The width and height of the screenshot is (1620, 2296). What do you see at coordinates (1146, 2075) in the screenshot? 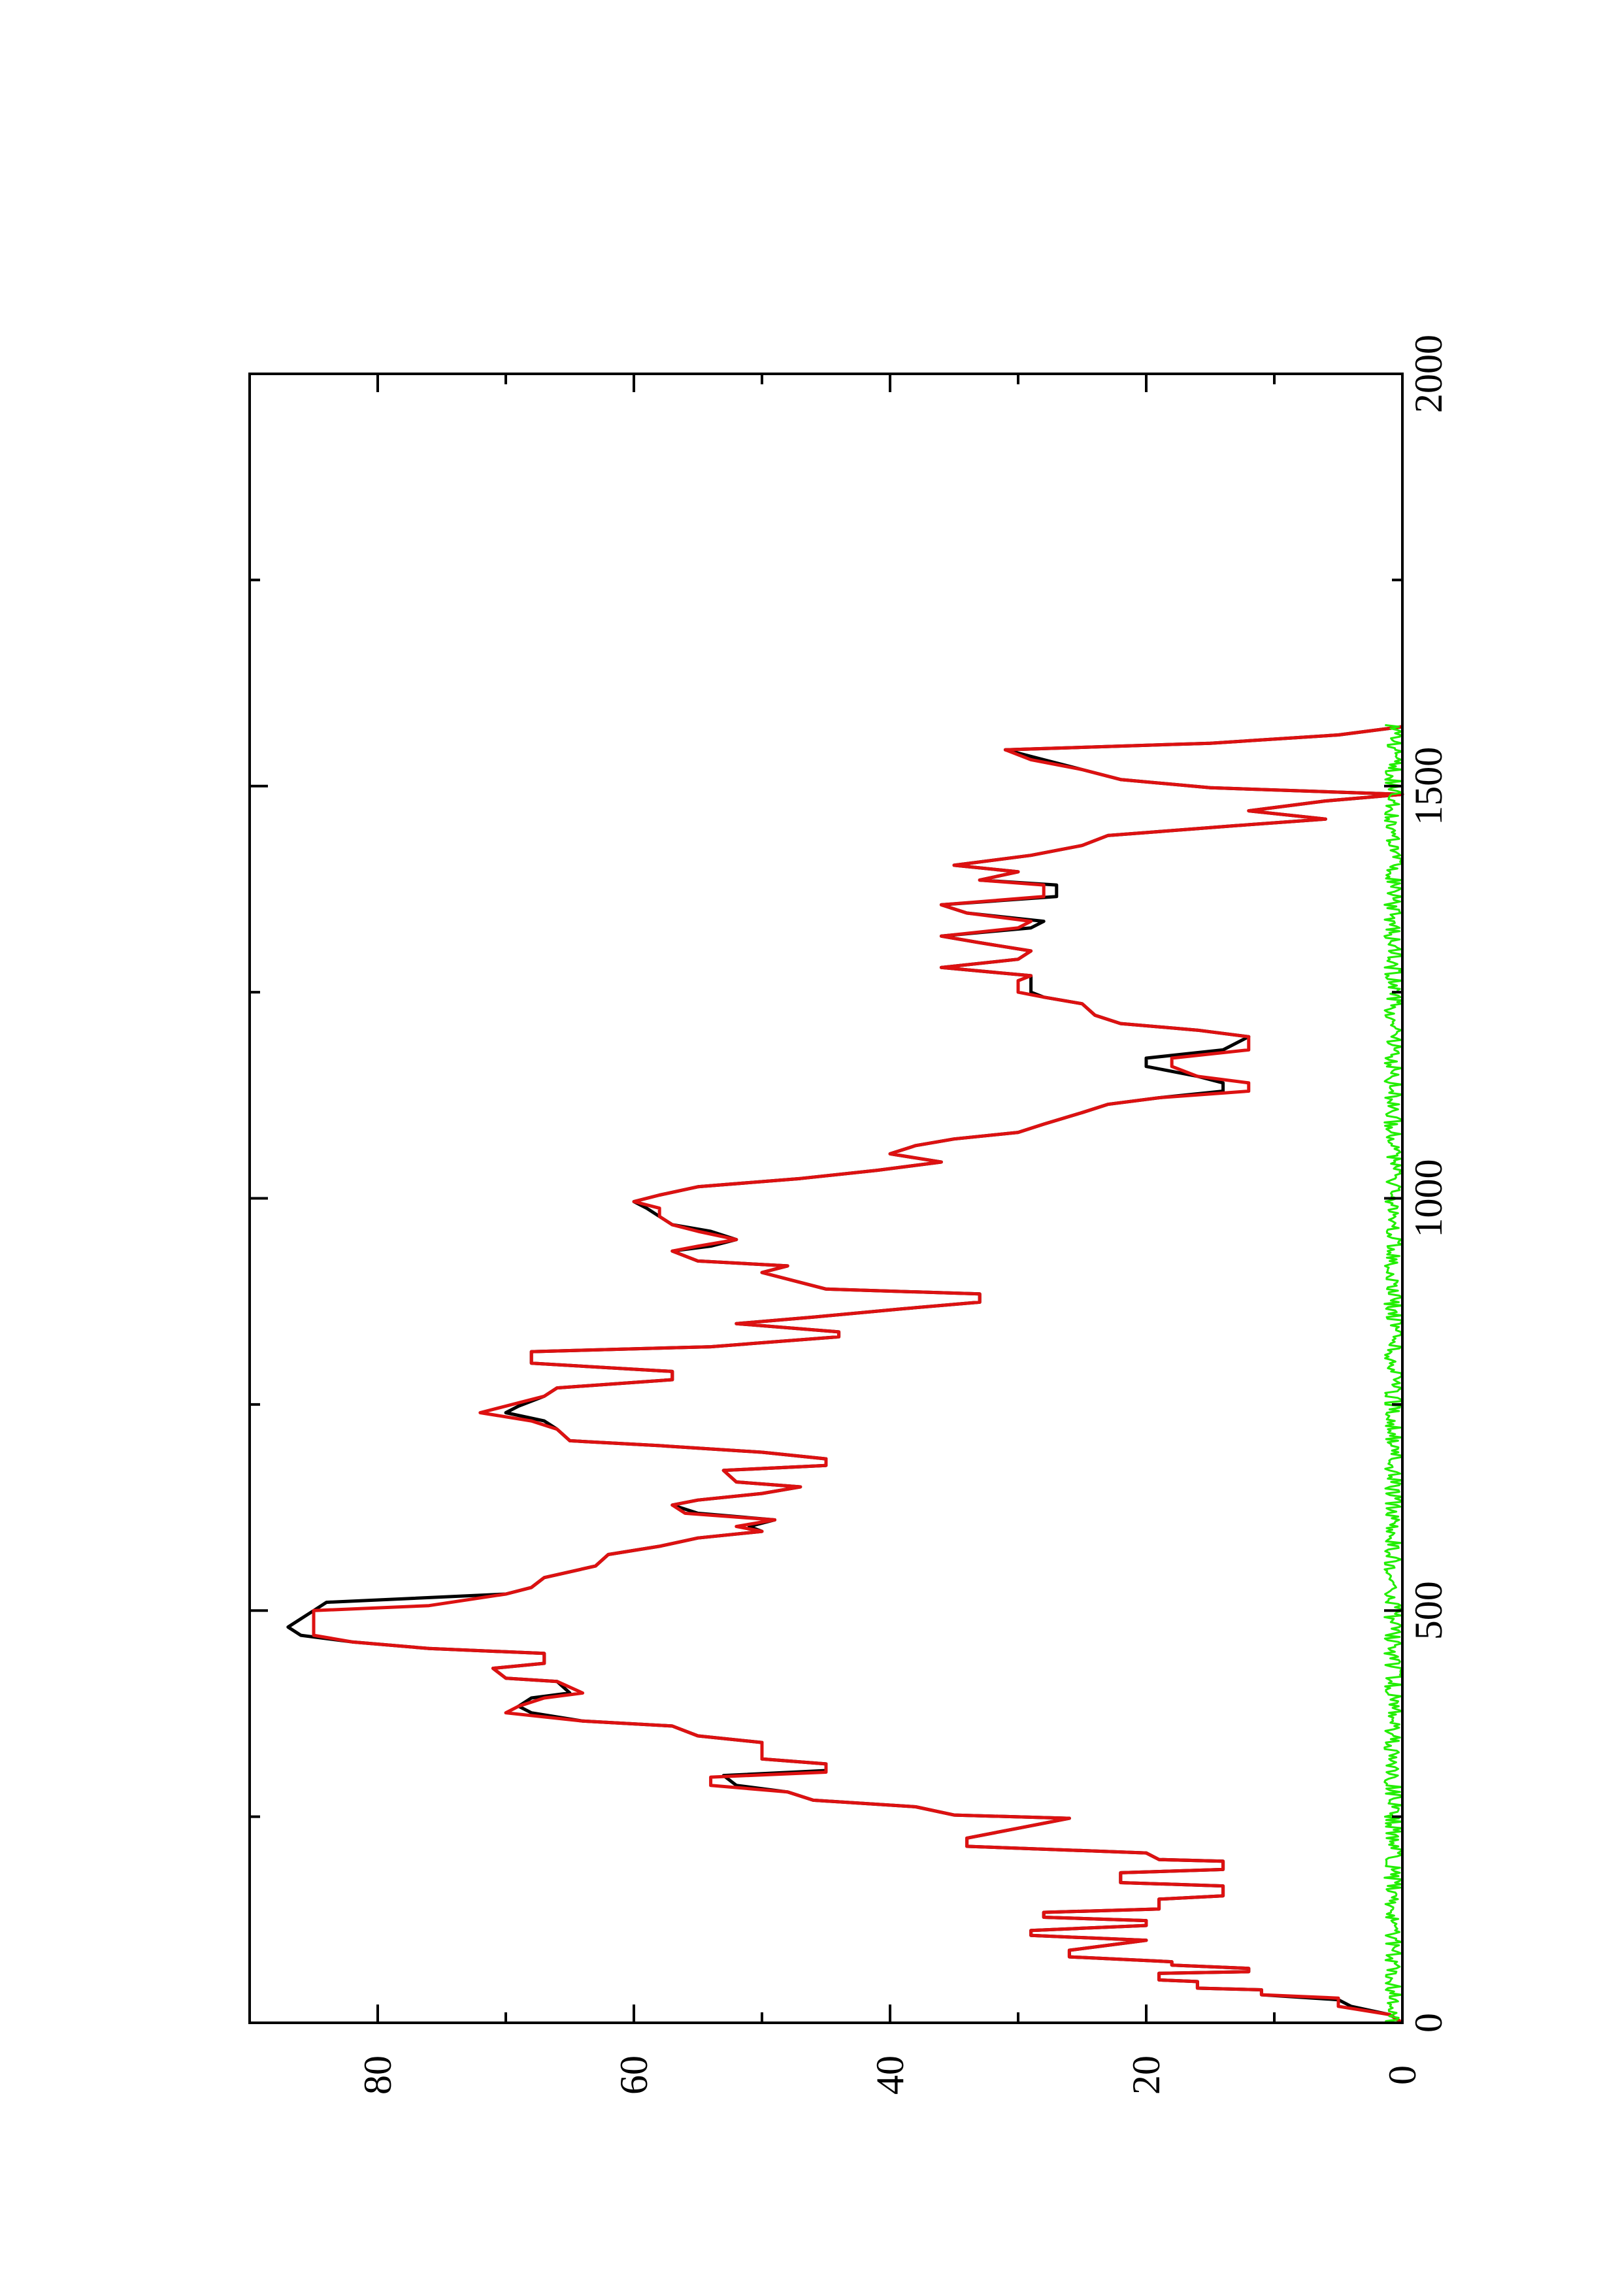
I see `y-tick-label: 20` at bounding box center [1146, 2075].